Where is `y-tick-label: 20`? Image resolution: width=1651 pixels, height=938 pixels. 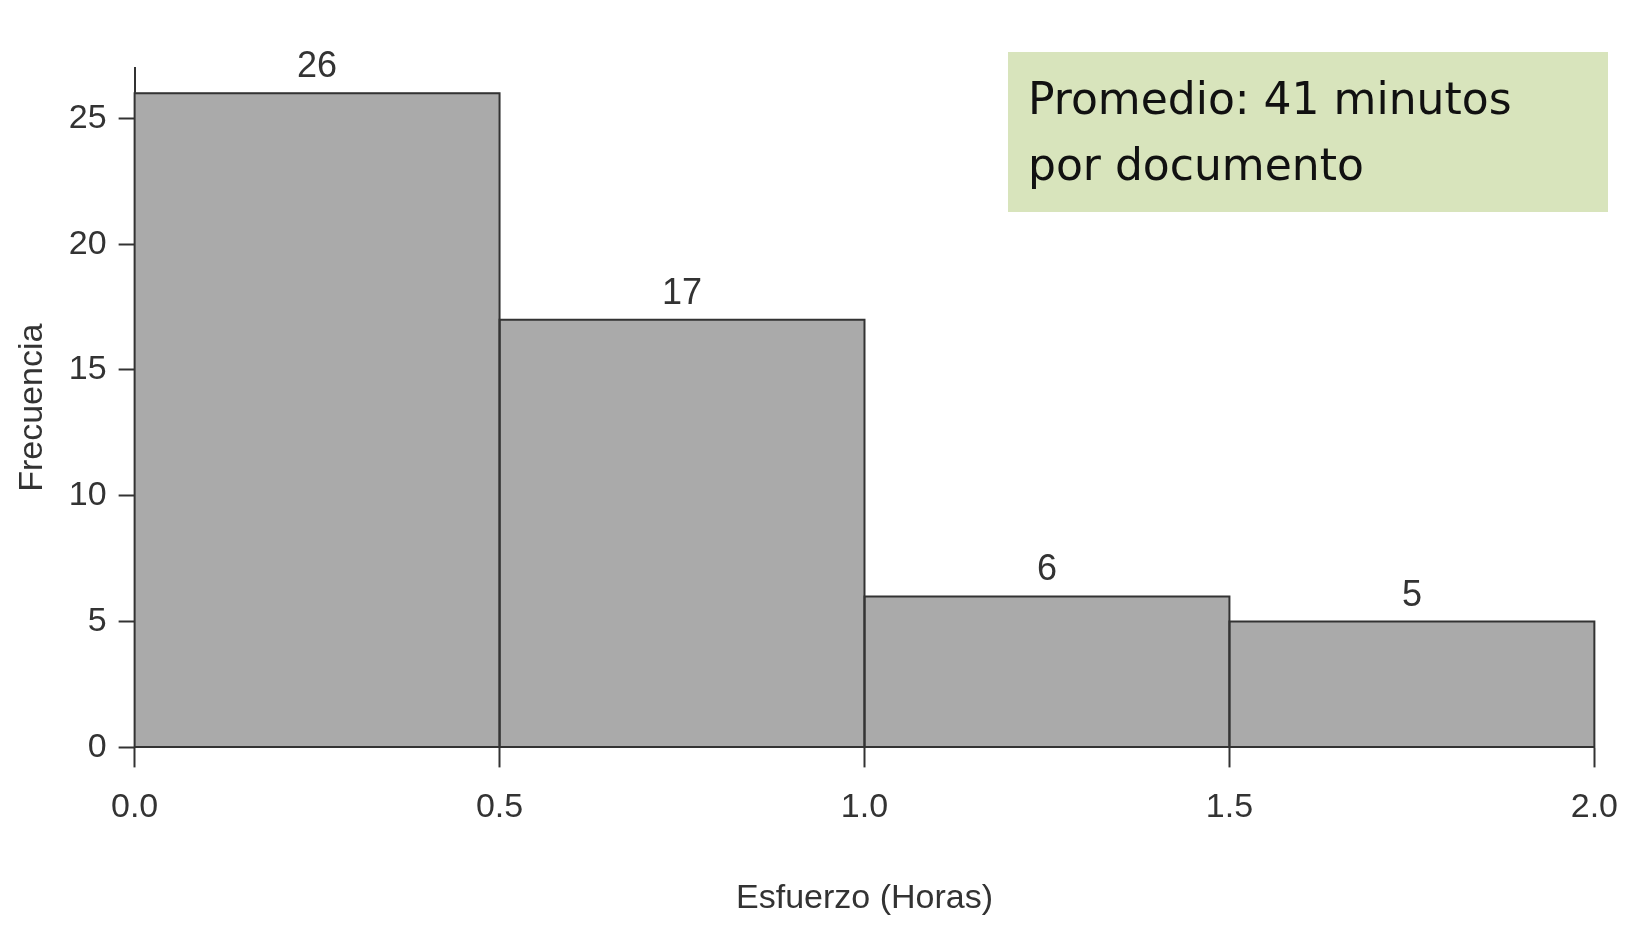
y-tick-label: 20 is located at coordinates (87, 241).